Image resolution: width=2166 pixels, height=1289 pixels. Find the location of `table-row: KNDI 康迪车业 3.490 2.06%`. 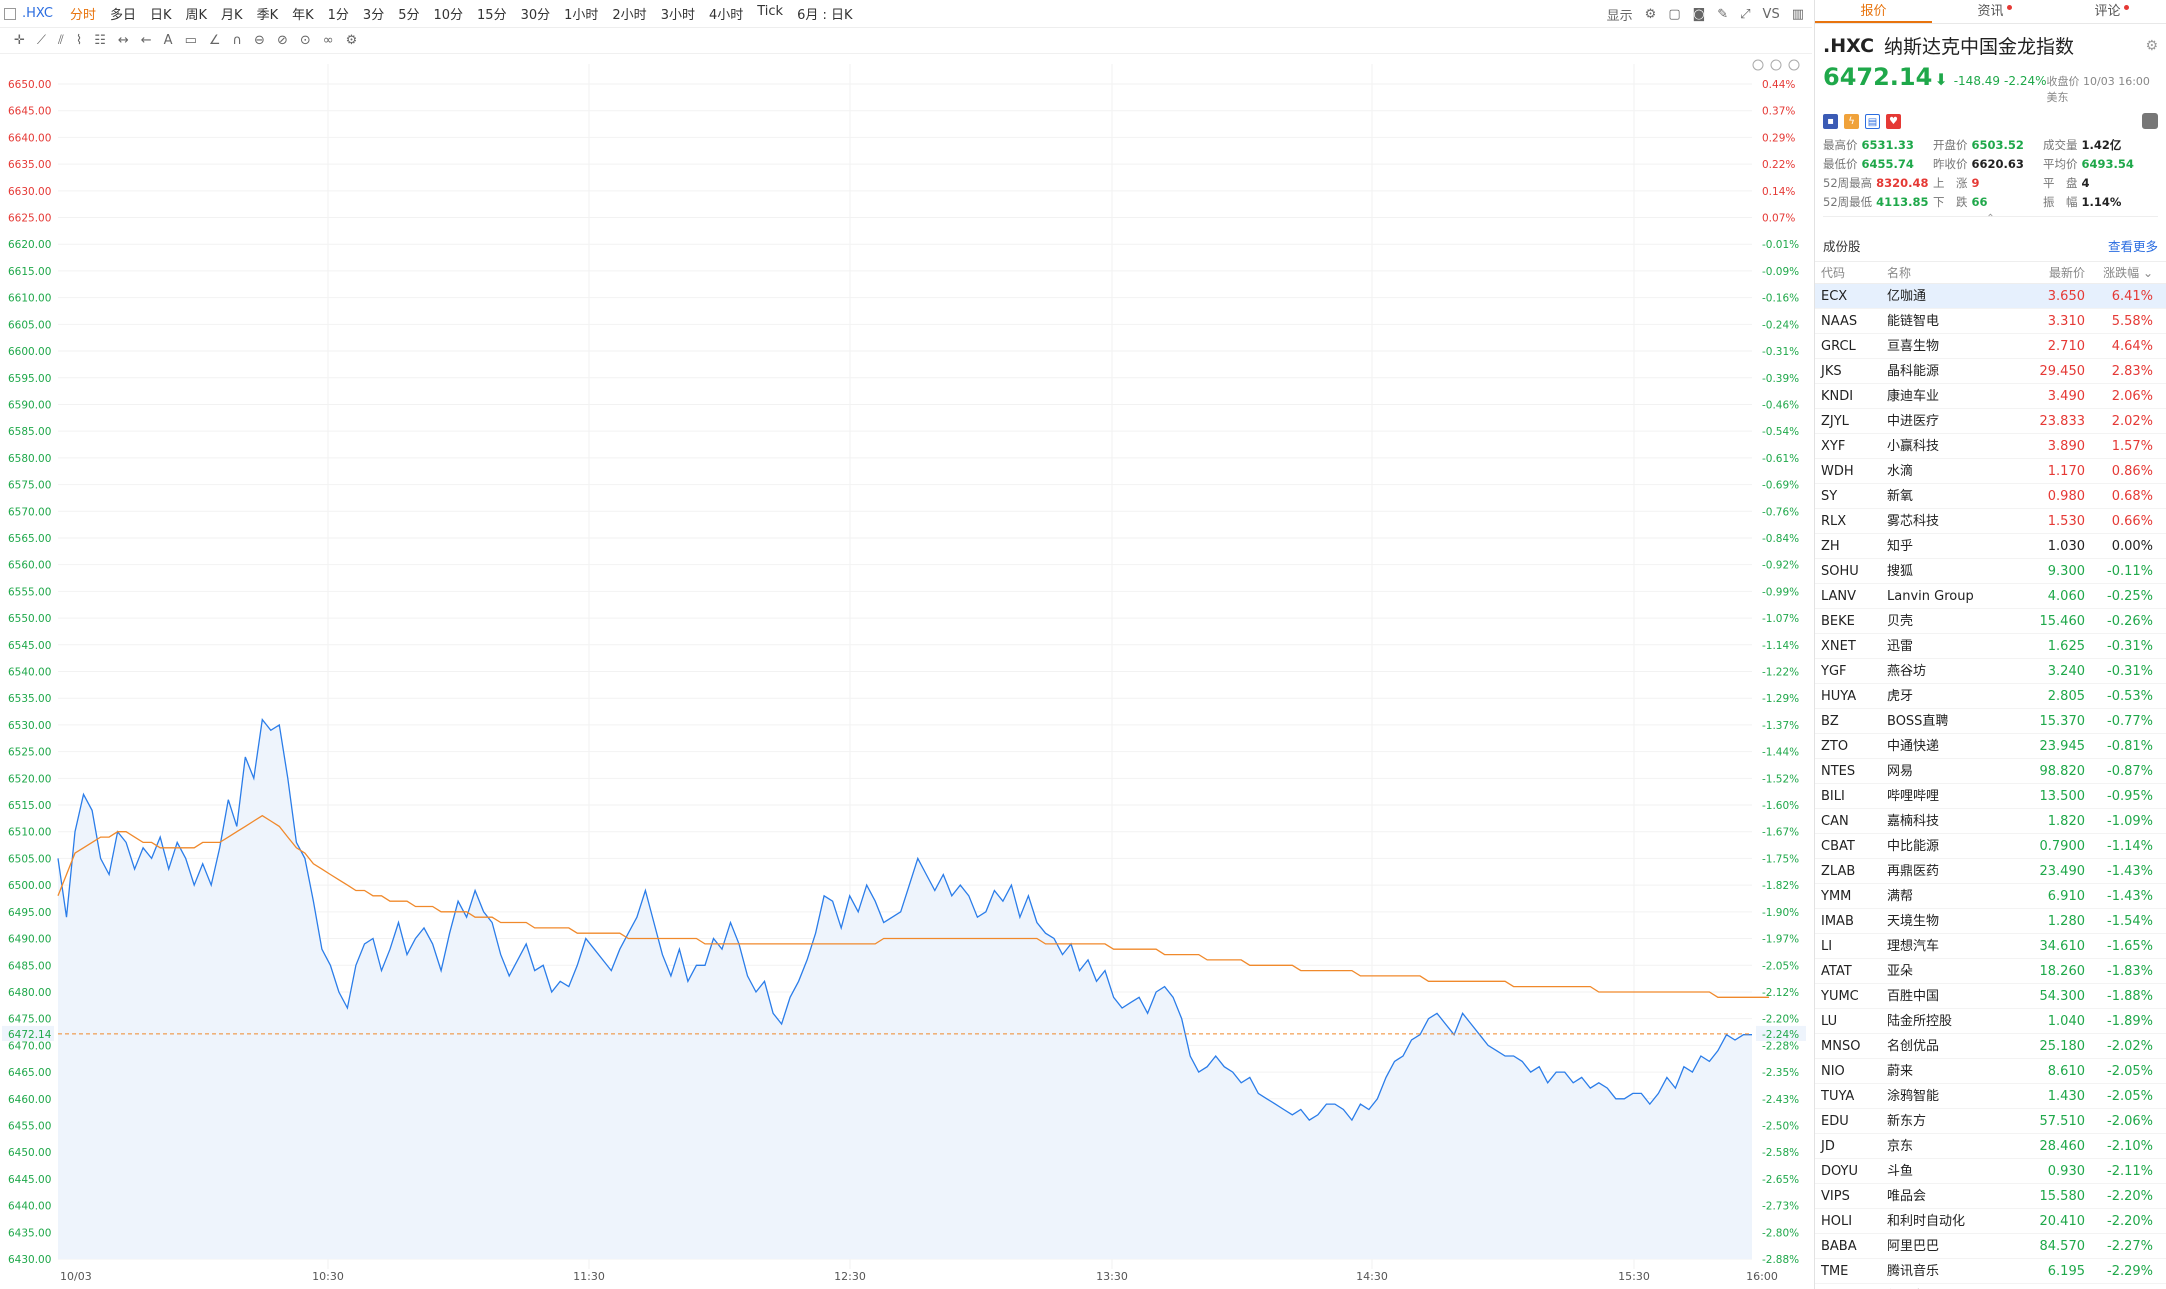

table-row: KNDI 康迪车业 3.490 2.06% is located at coordinates (1990, 396).